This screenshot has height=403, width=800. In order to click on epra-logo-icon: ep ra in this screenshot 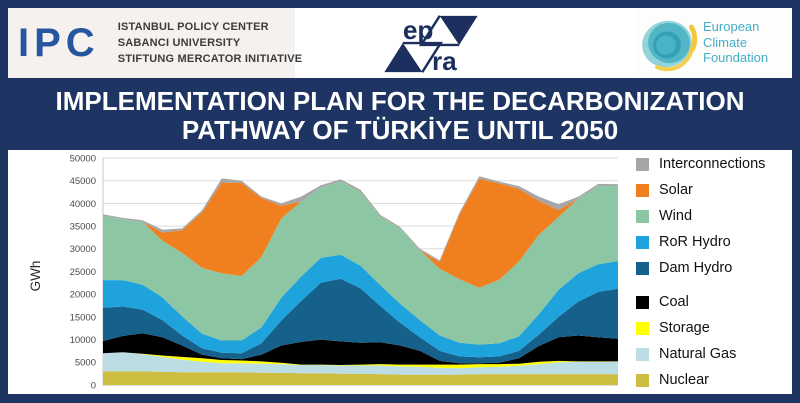, I will do `click(431, 45)`.